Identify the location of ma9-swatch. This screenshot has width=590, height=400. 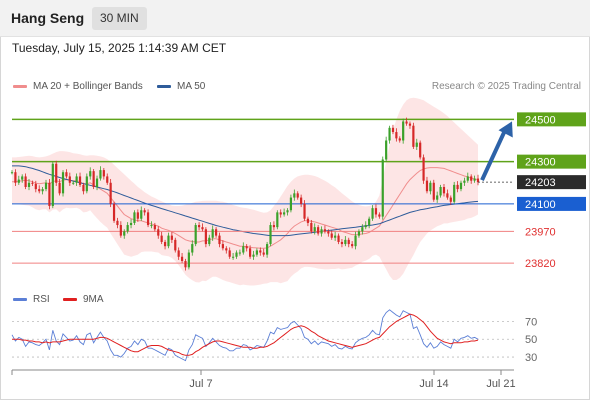
(70, 299).